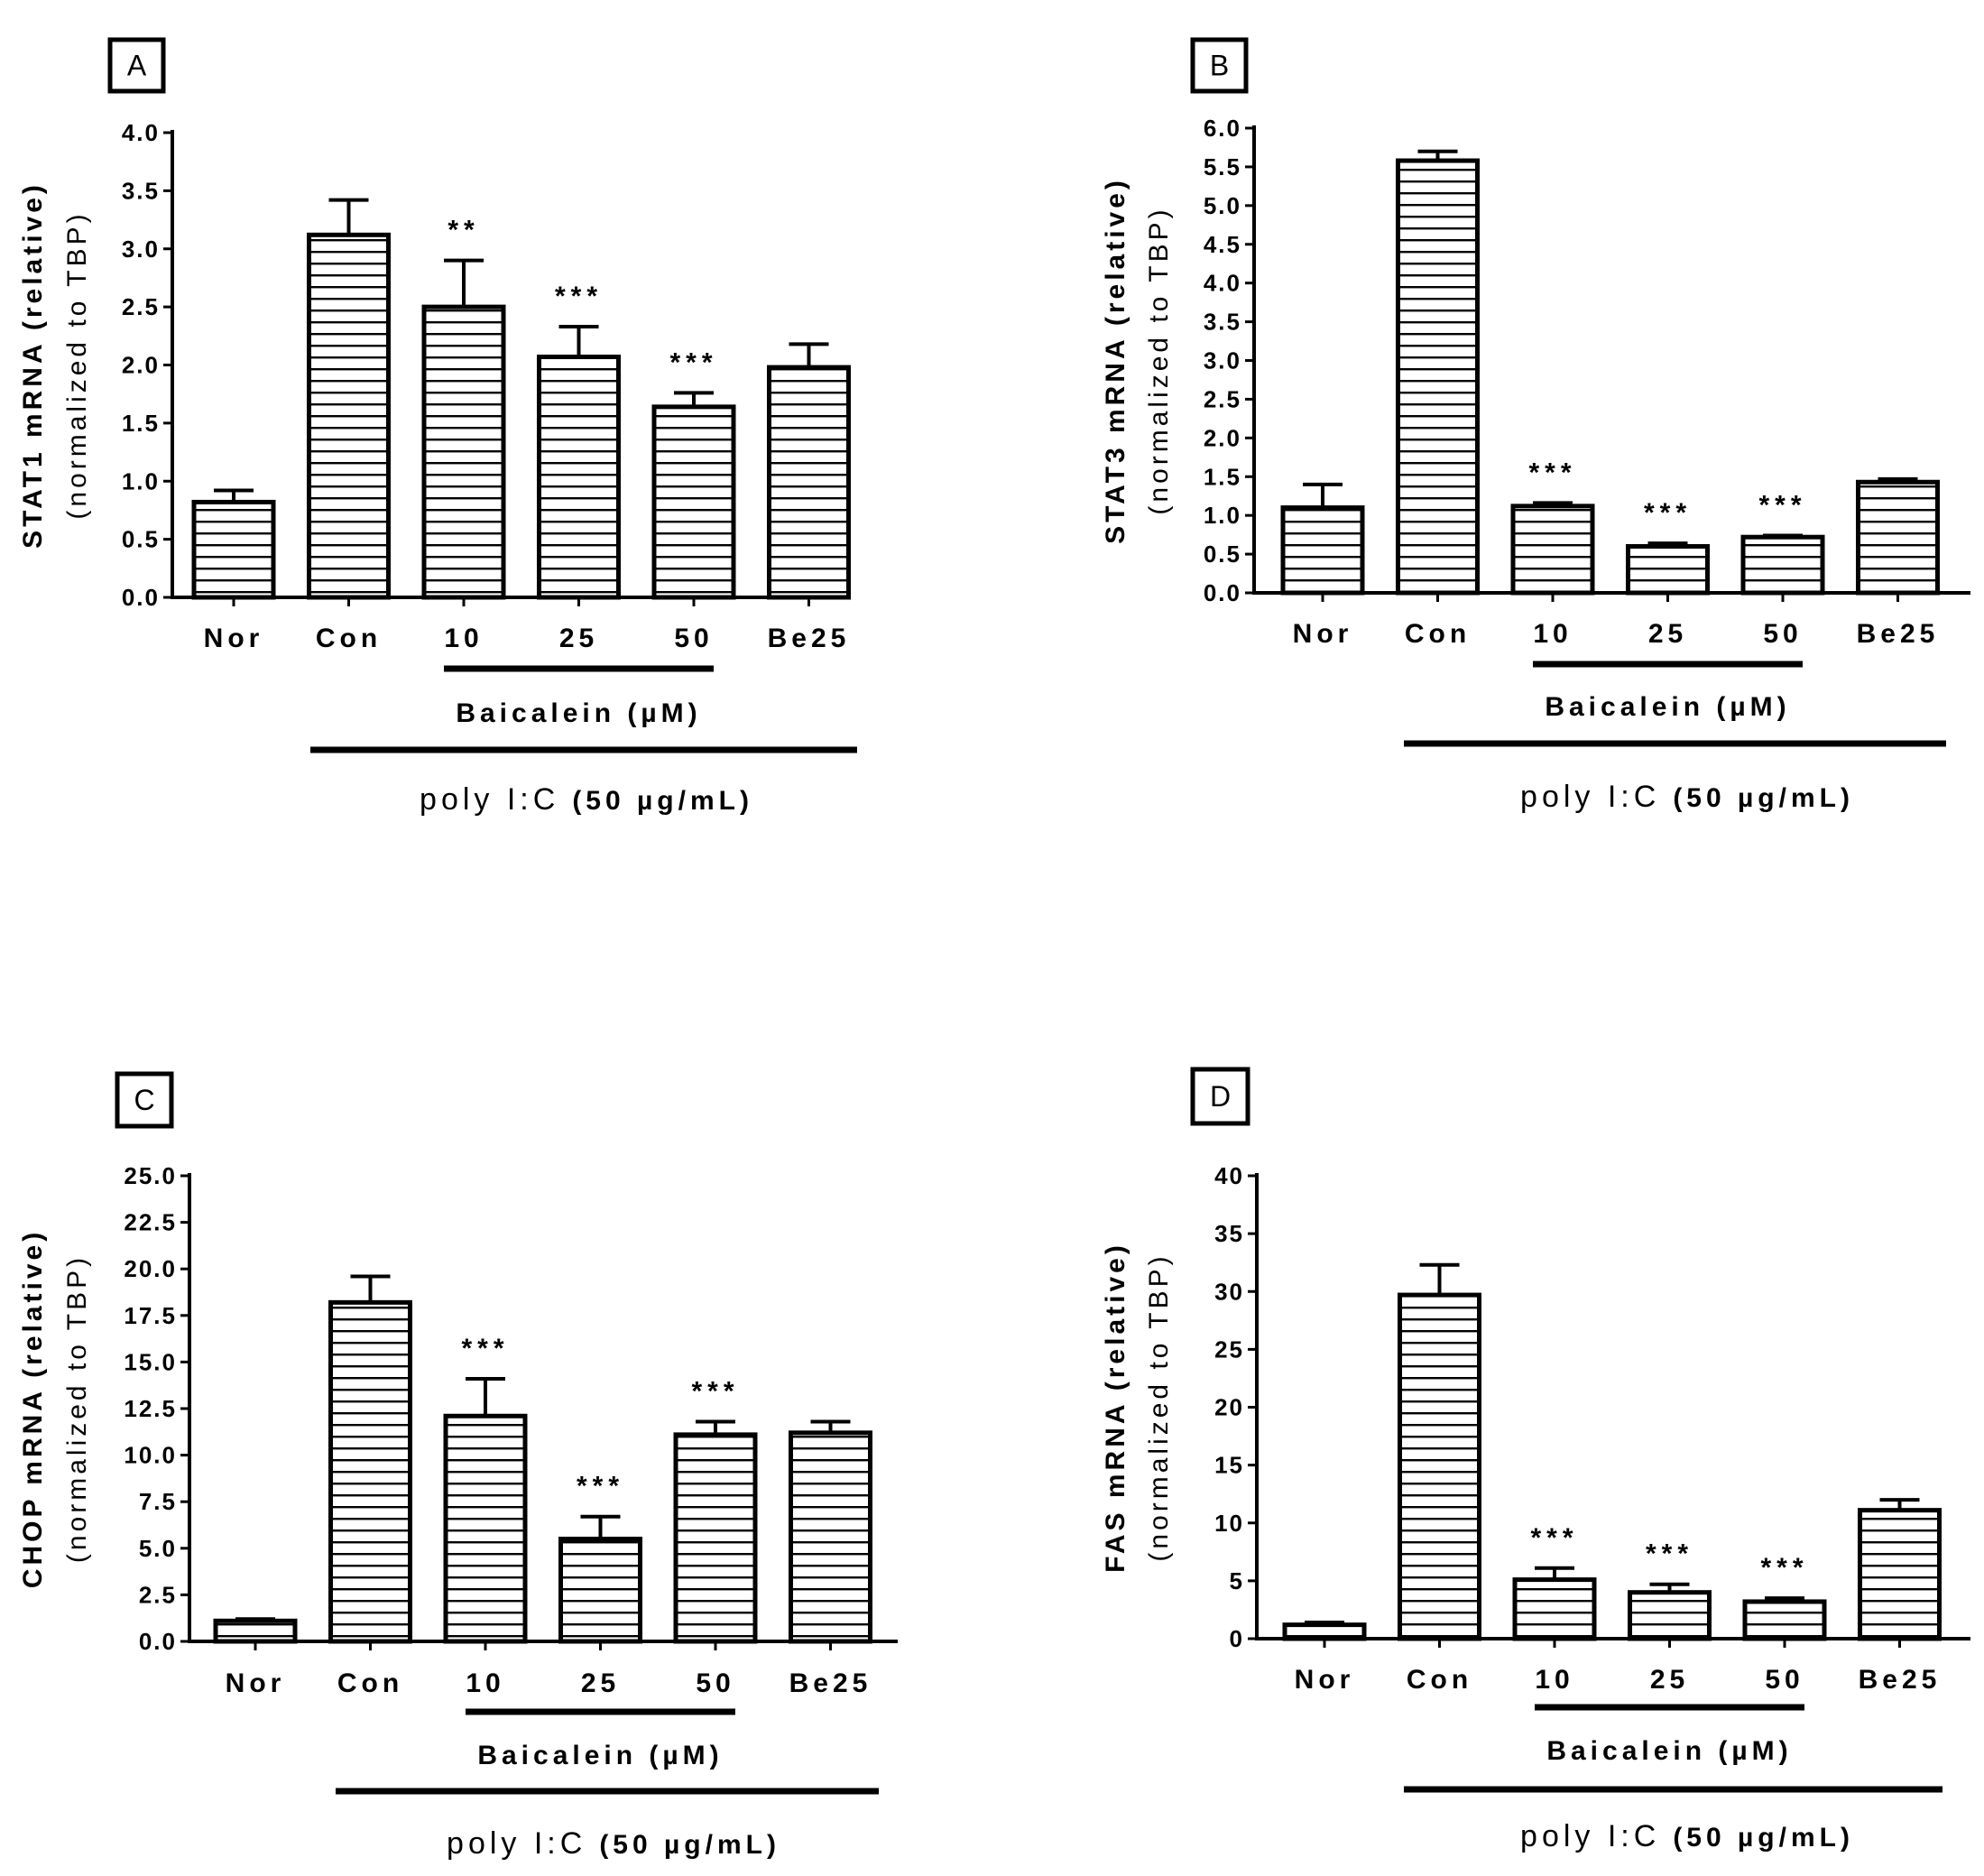 The height and width of the screenshot is (1876, 1984). I want to click on panel-label-box, so click(1219, 65).